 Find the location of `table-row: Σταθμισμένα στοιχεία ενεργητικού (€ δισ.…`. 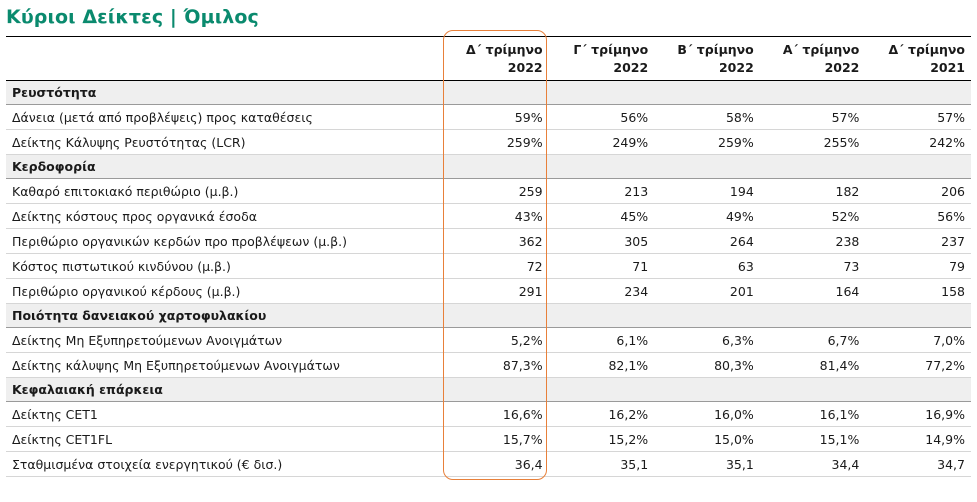

table-row: Σταθμισμένα στοιχεία ενεργητικού (€ δισ.… is located at coordinates (488, 464).